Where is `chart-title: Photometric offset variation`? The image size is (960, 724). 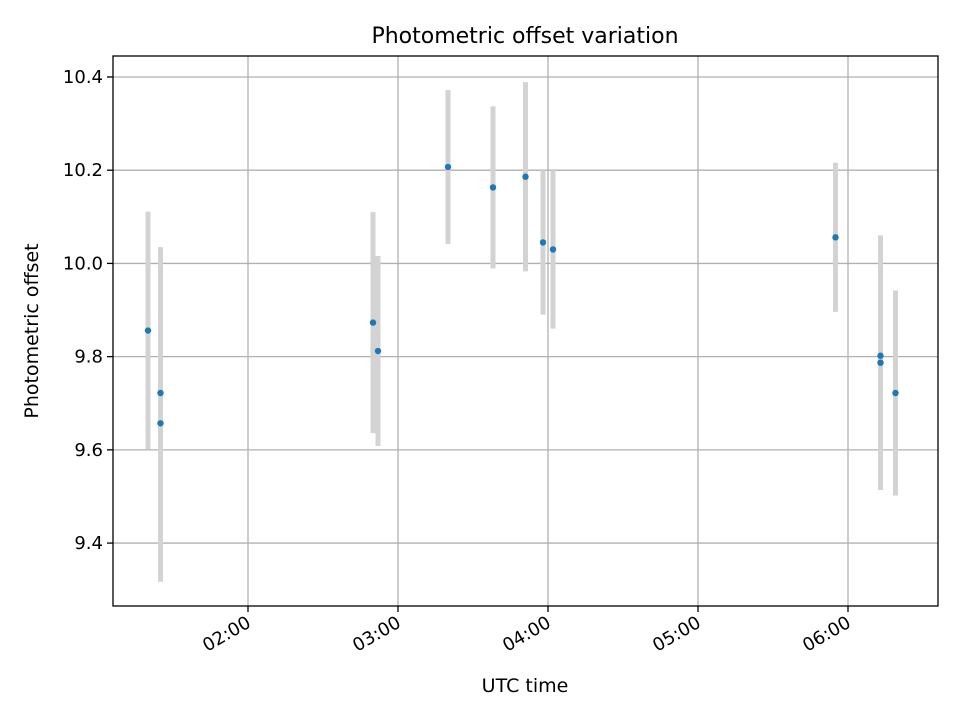 chart-title: Photometric offset variation is located at coordinates (524, 36).